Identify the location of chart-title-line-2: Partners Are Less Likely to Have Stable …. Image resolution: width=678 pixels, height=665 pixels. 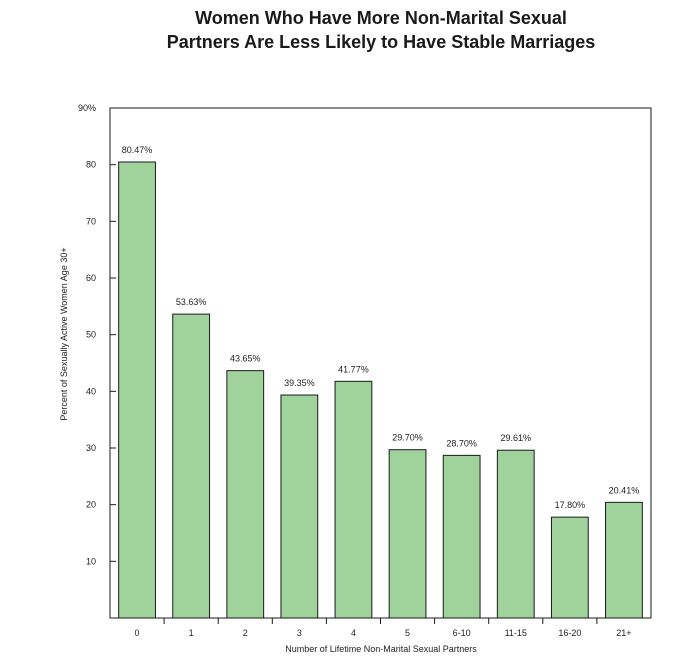
(381, 42).